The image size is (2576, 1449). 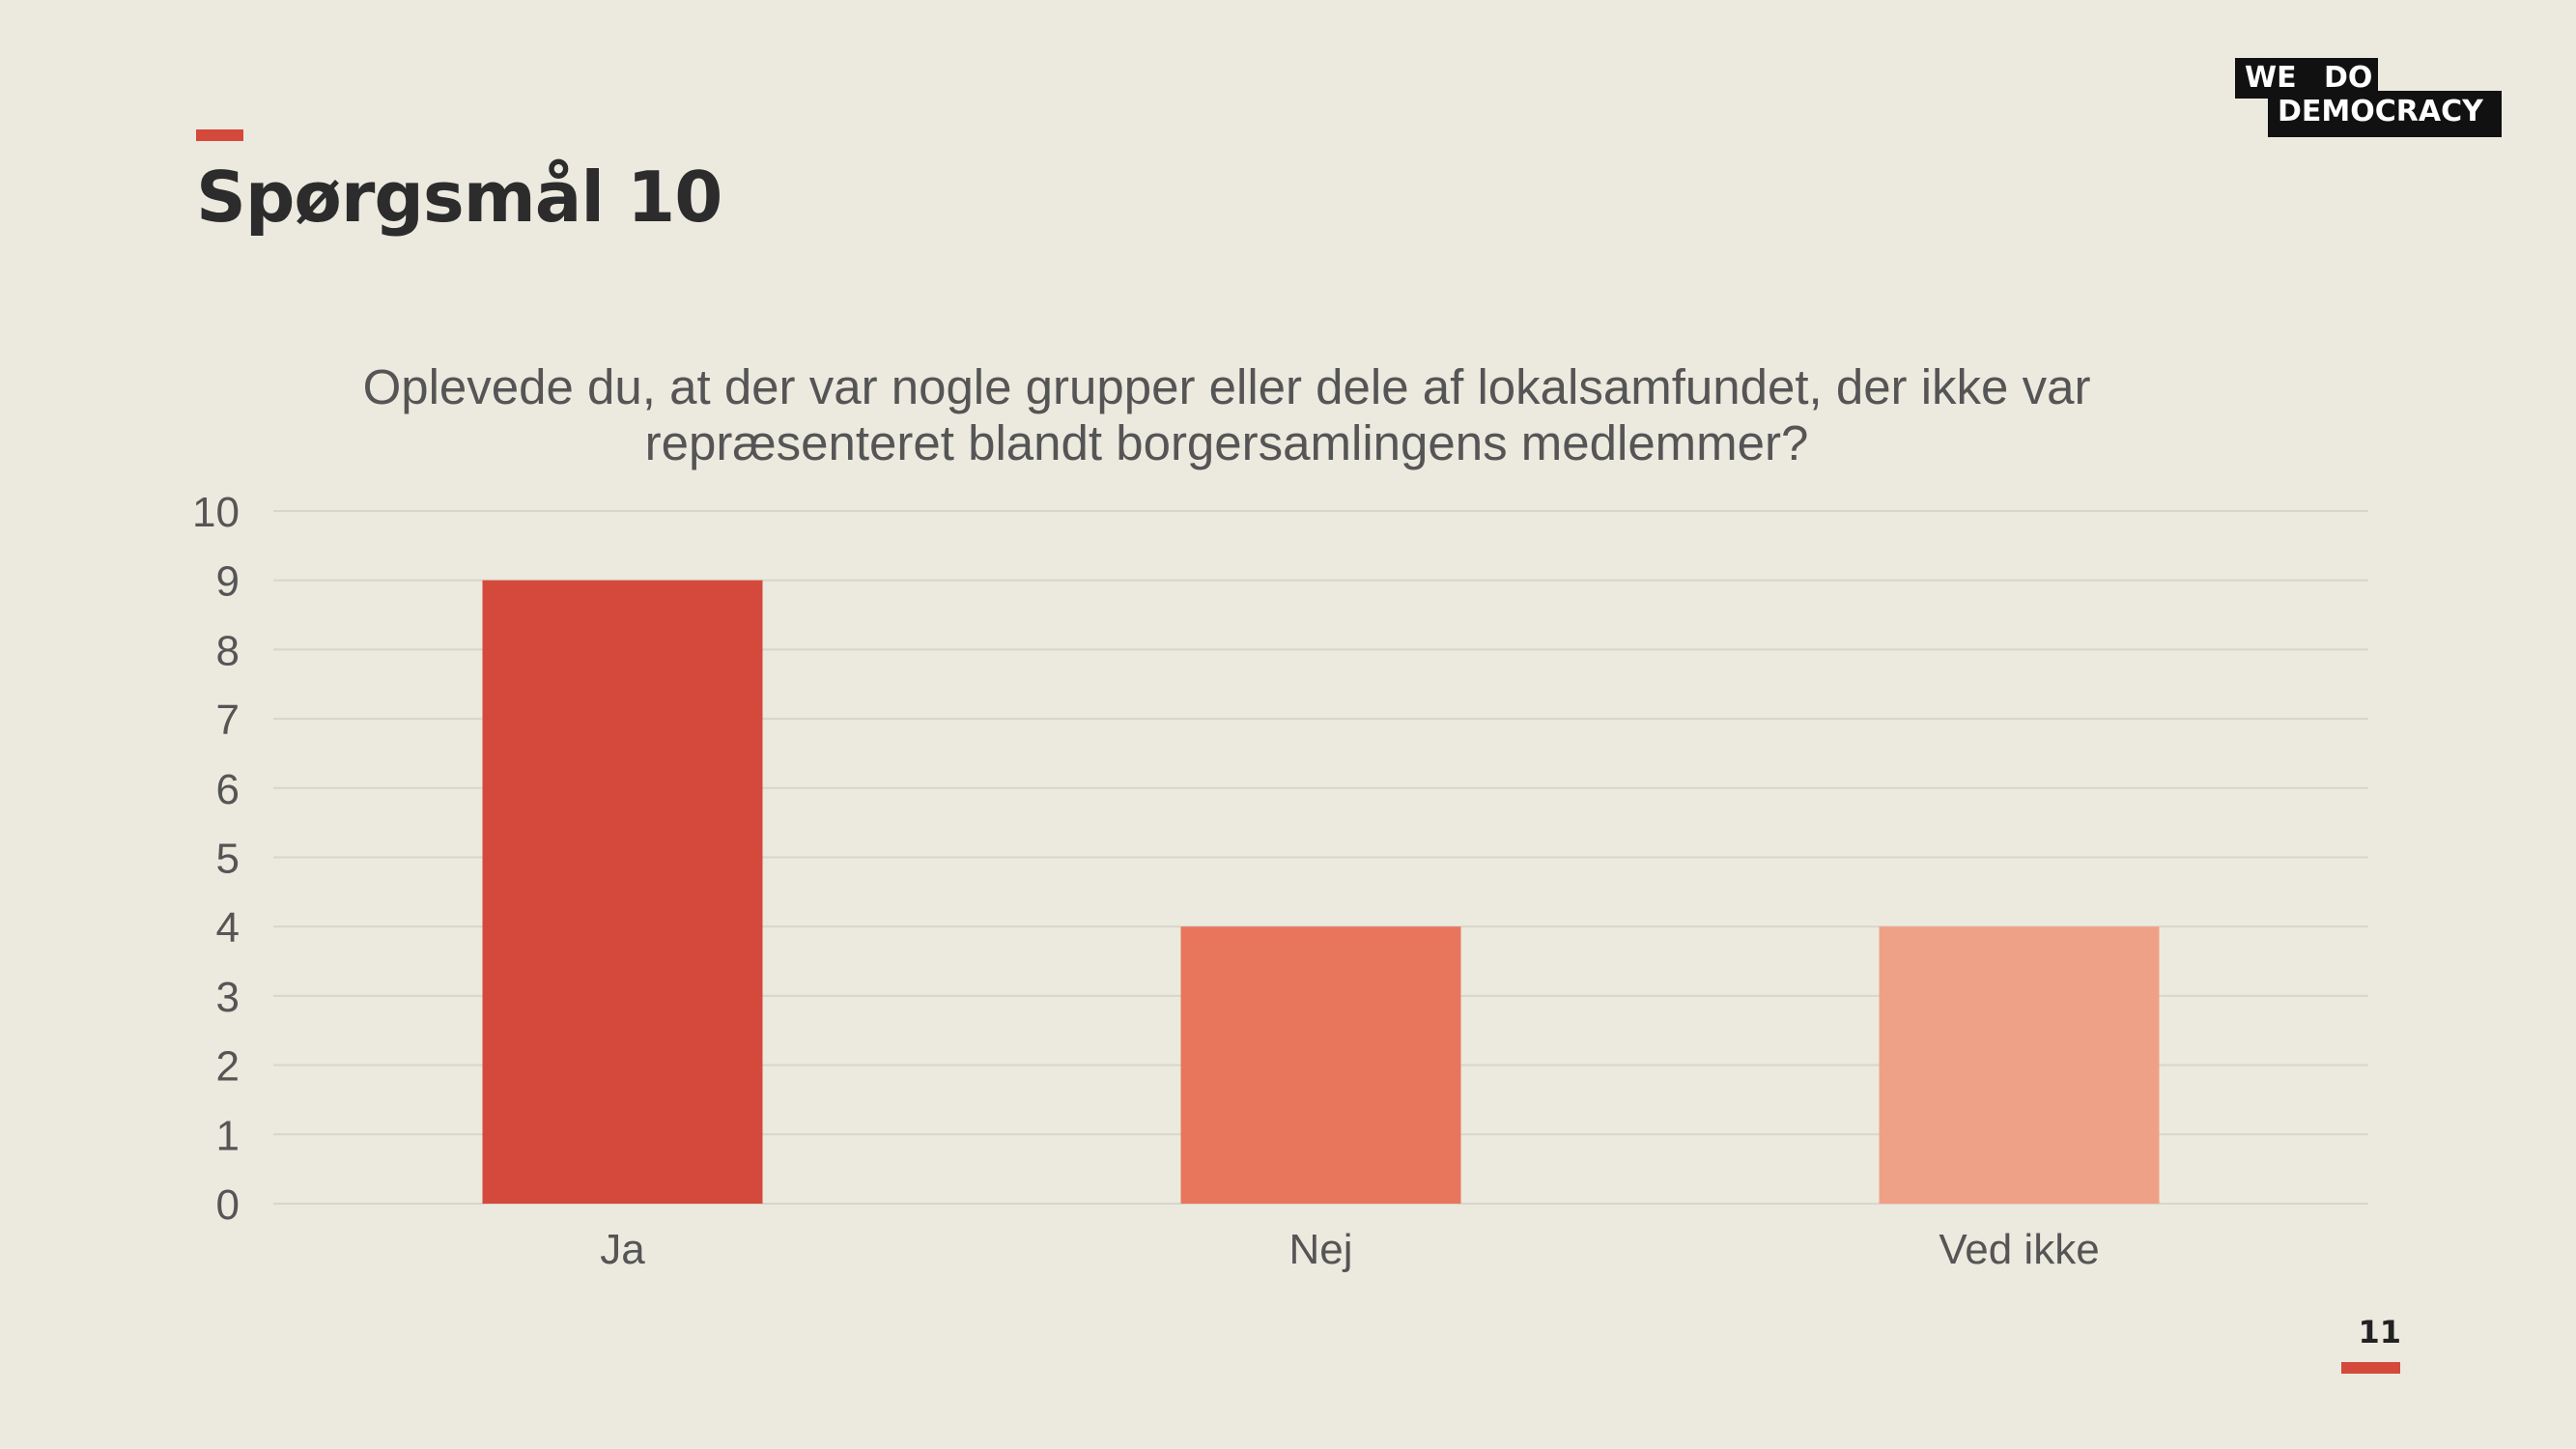 I want to click on page-title: Spørgsmål 10, so click(x=459, y=197).